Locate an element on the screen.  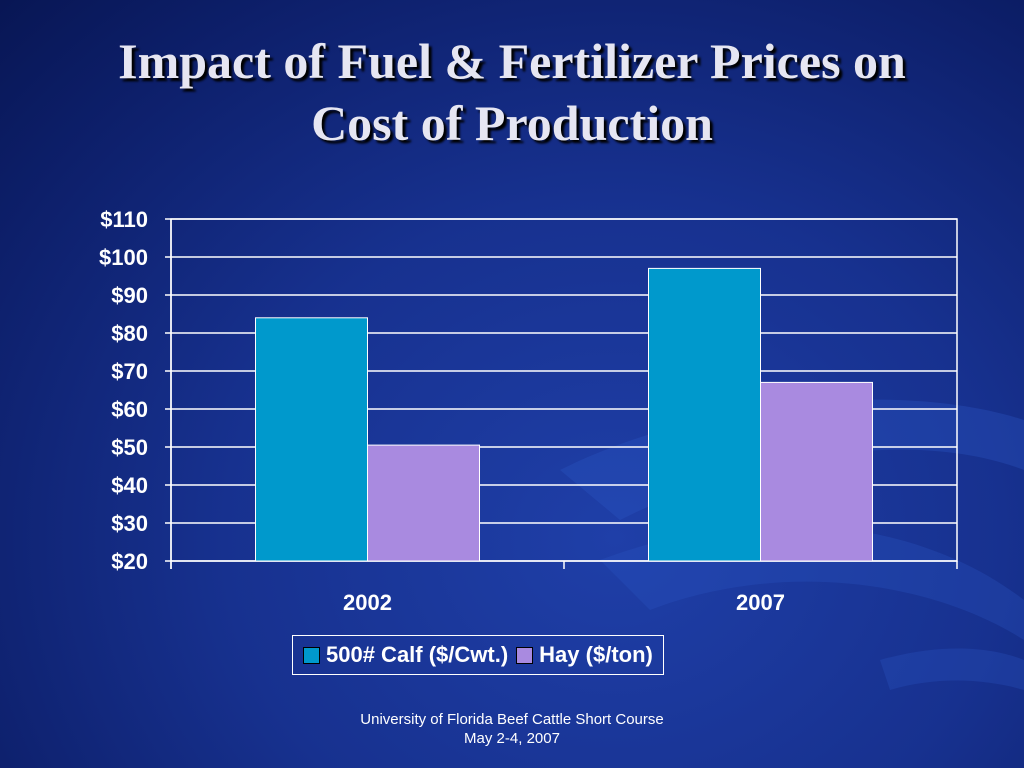
legend-swatch-hay is located at coordinates (525, 655).